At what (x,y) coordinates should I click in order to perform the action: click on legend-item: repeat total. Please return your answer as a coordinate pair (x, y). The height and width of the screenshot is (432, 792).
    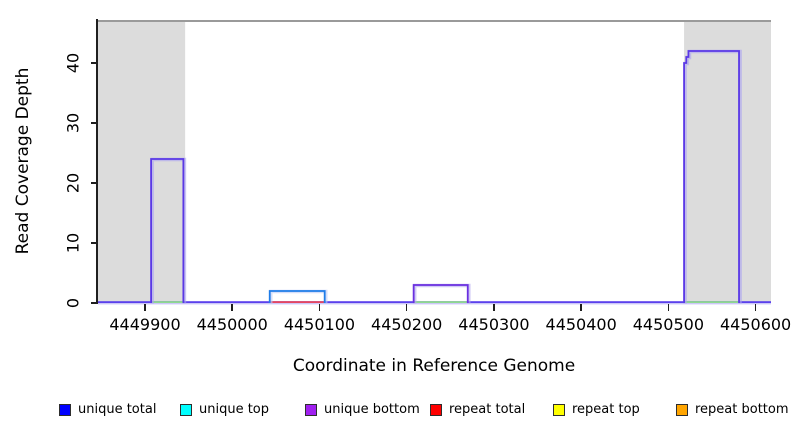
    Looking at the image, I should click on (477, 409).